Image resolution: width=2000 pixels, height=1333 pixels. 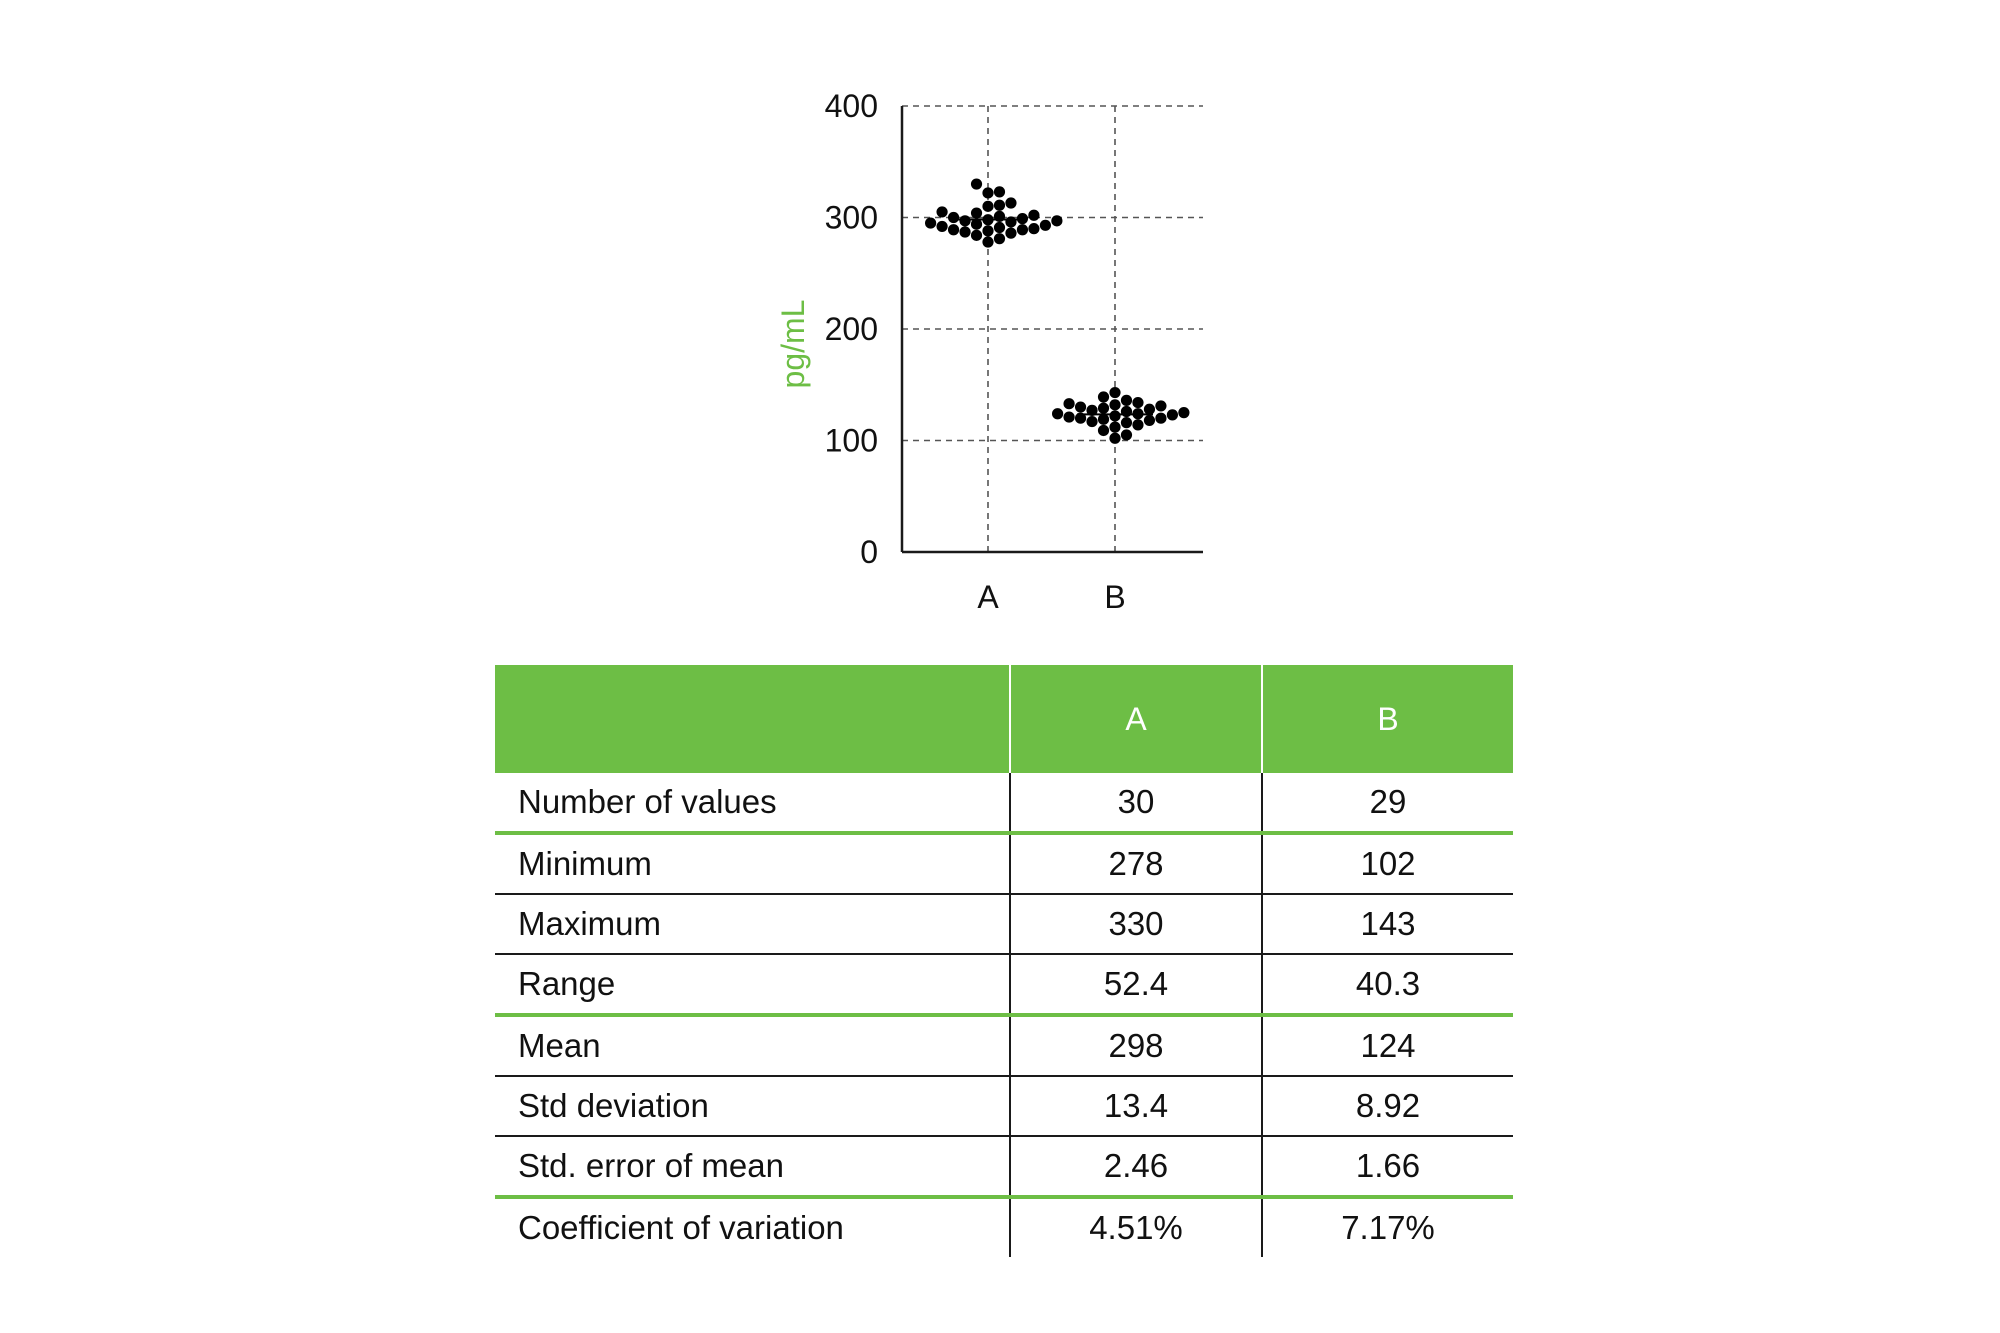 I want to click on header-cell-a: A, so click(x=1135, y=719).